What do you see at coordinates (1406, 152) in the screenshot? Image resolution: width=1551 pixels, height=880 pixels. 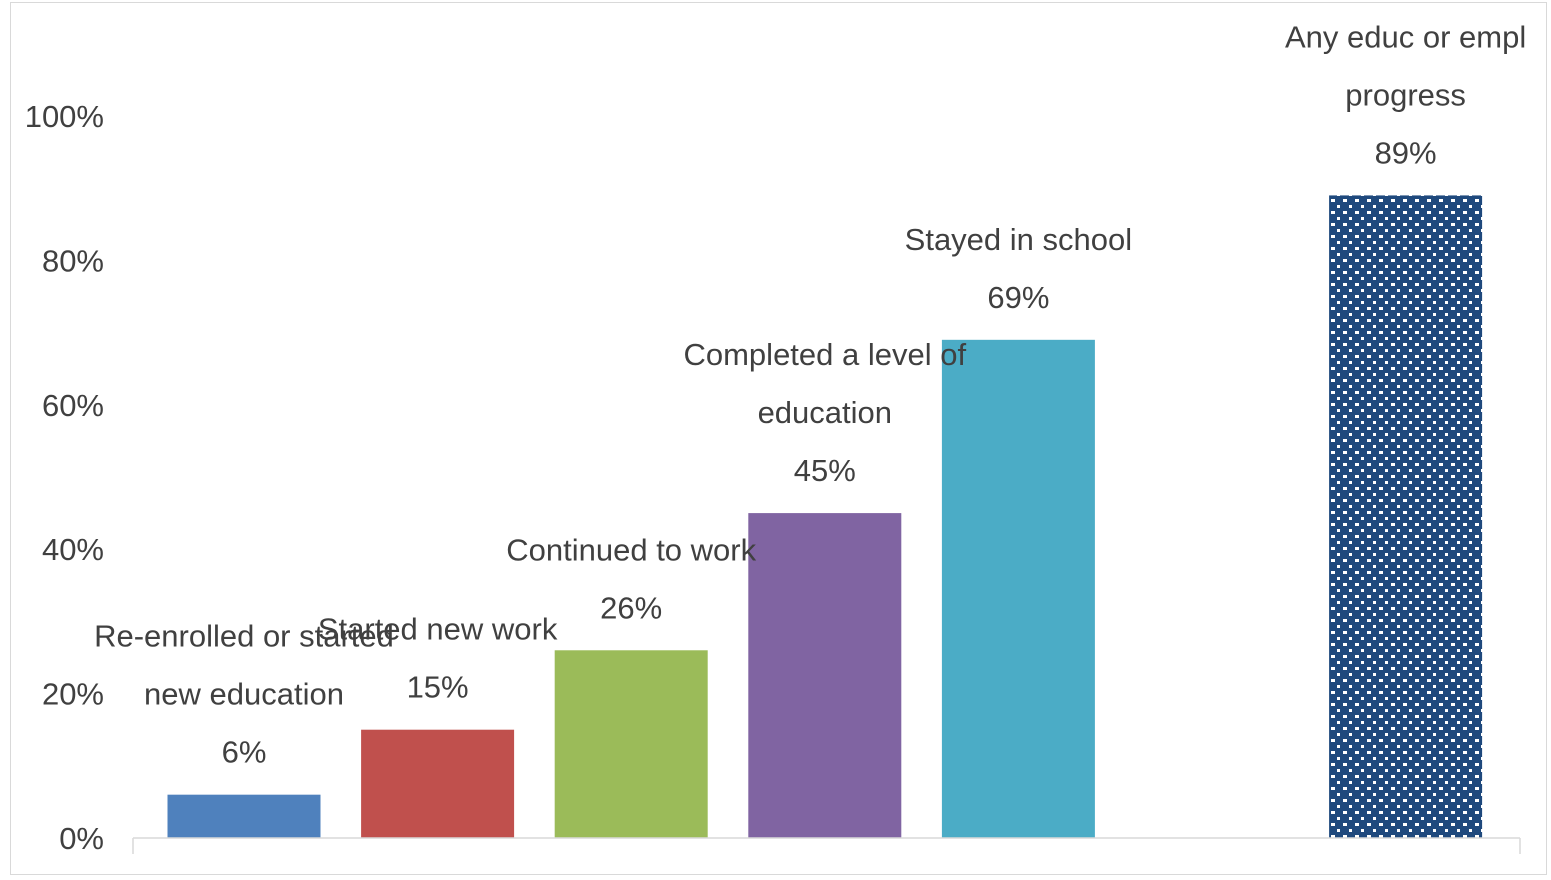 I see `bar-value-label: 89%` at bounding box center [1406, 152].